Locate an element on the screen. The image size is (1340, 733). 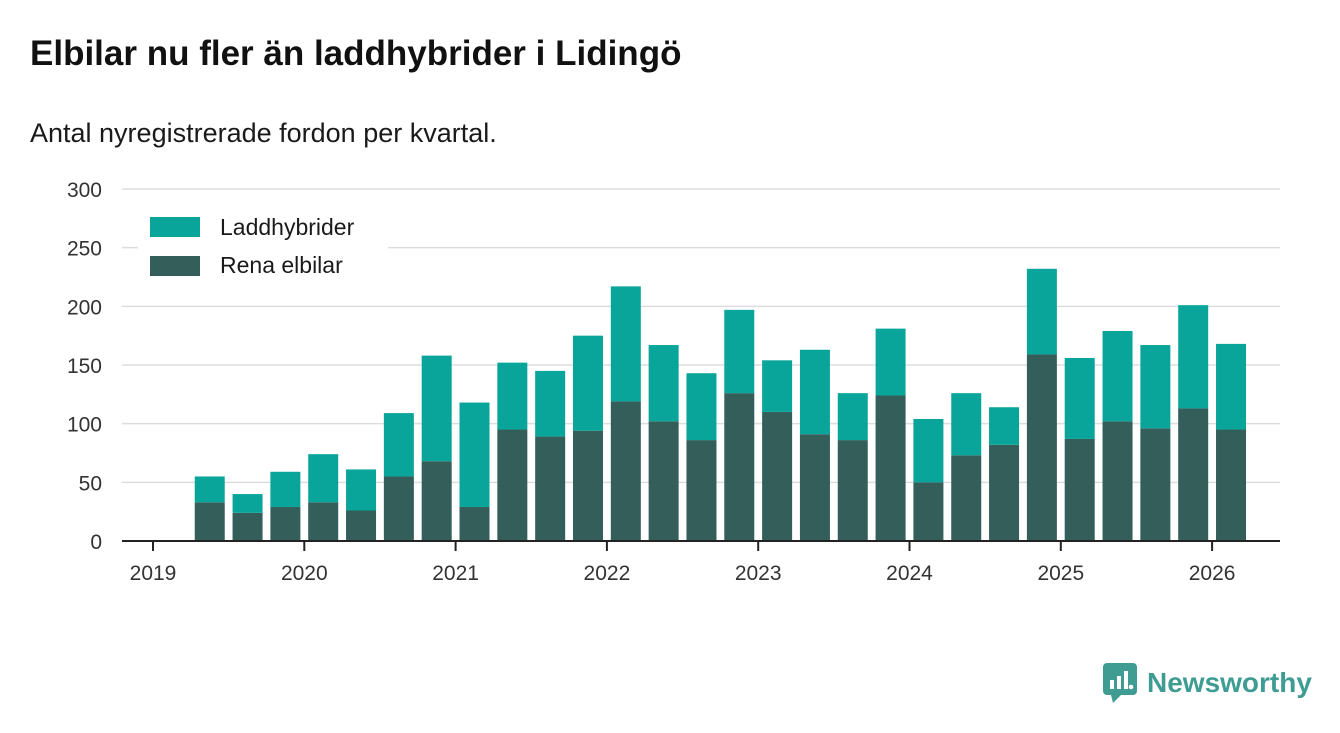
x-tick-label-2024: 2024 is located at coordinates (909, 573).